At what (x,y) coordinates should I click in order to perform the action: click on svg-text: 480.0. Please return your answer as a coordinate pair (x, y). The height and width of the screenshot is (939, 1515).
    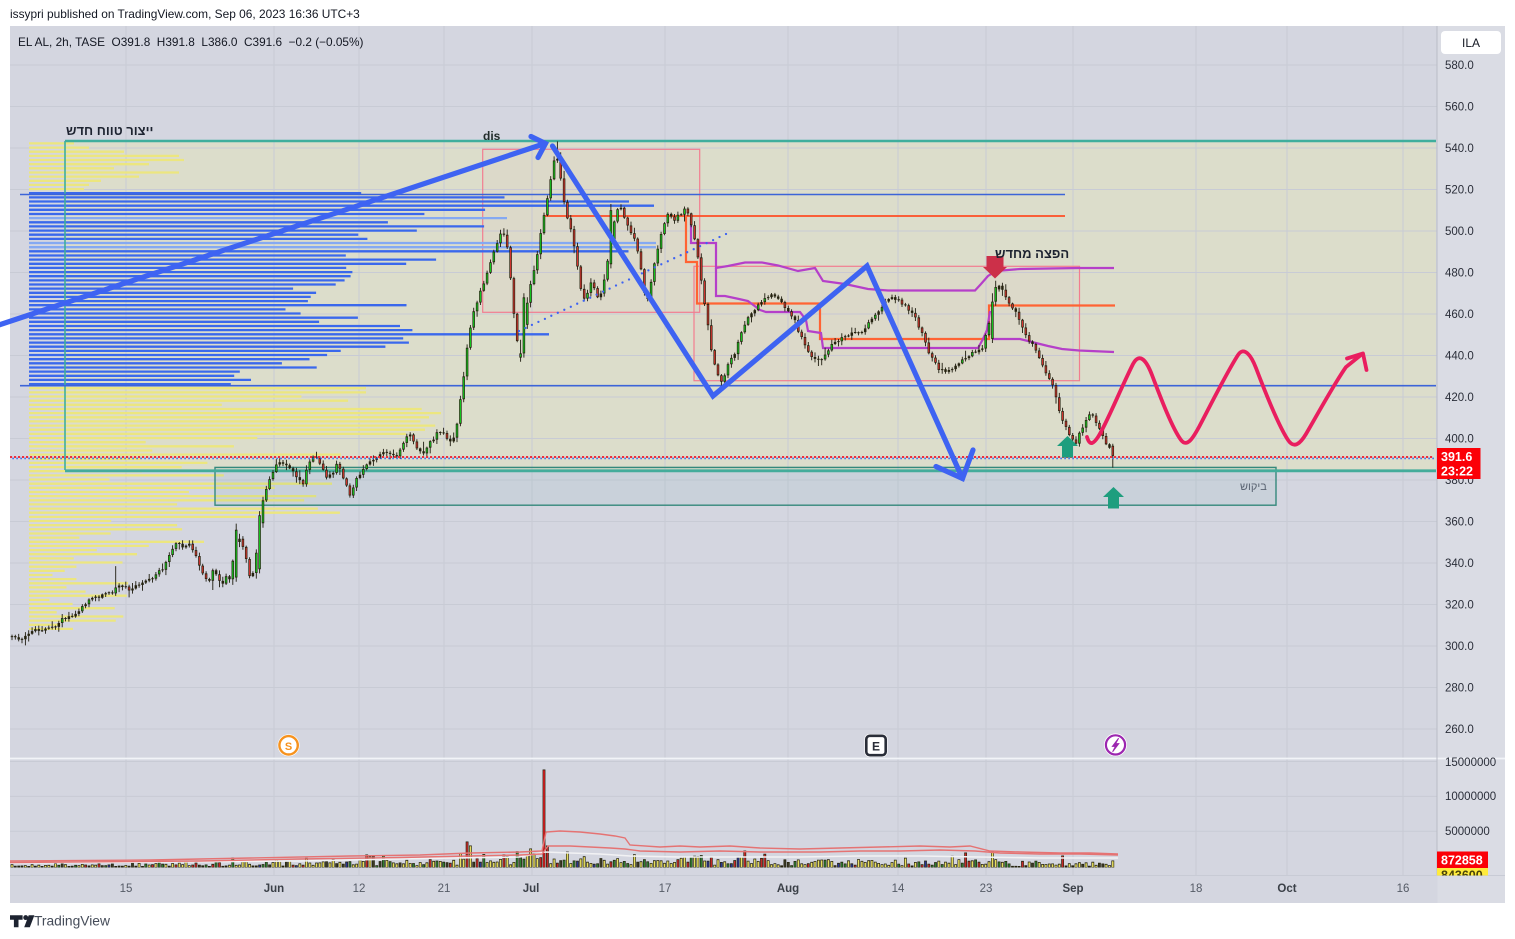
    Looking at the image, I should click on (1459, 274).